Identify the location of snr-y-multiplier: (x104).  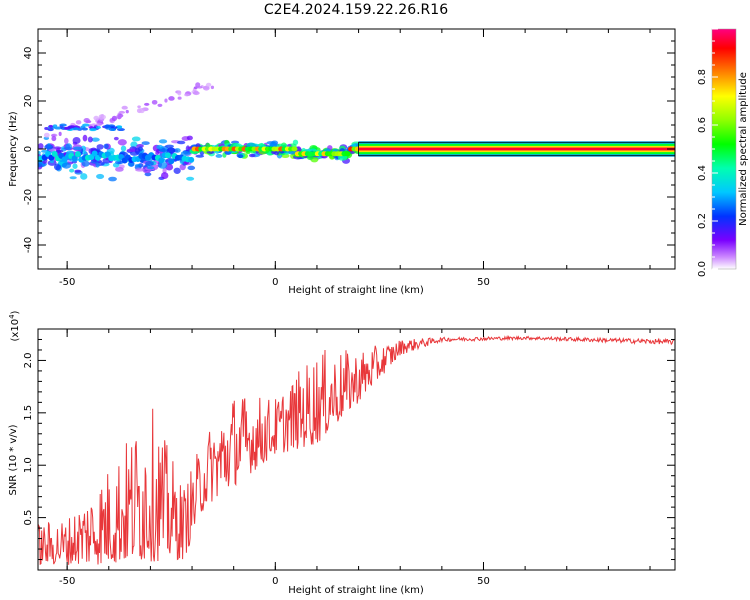
(14, 325).